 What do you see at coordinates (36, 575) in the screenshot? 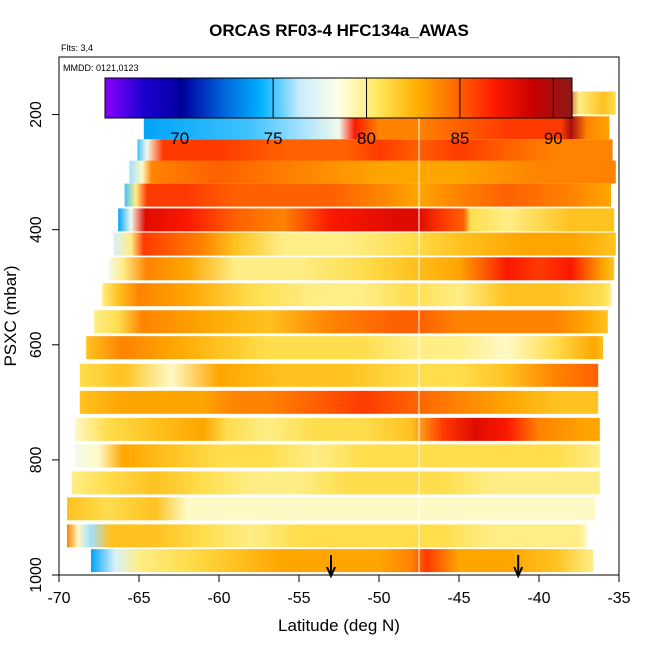
I see `y-tick-label: 1000` at bounding box center [36, 575].